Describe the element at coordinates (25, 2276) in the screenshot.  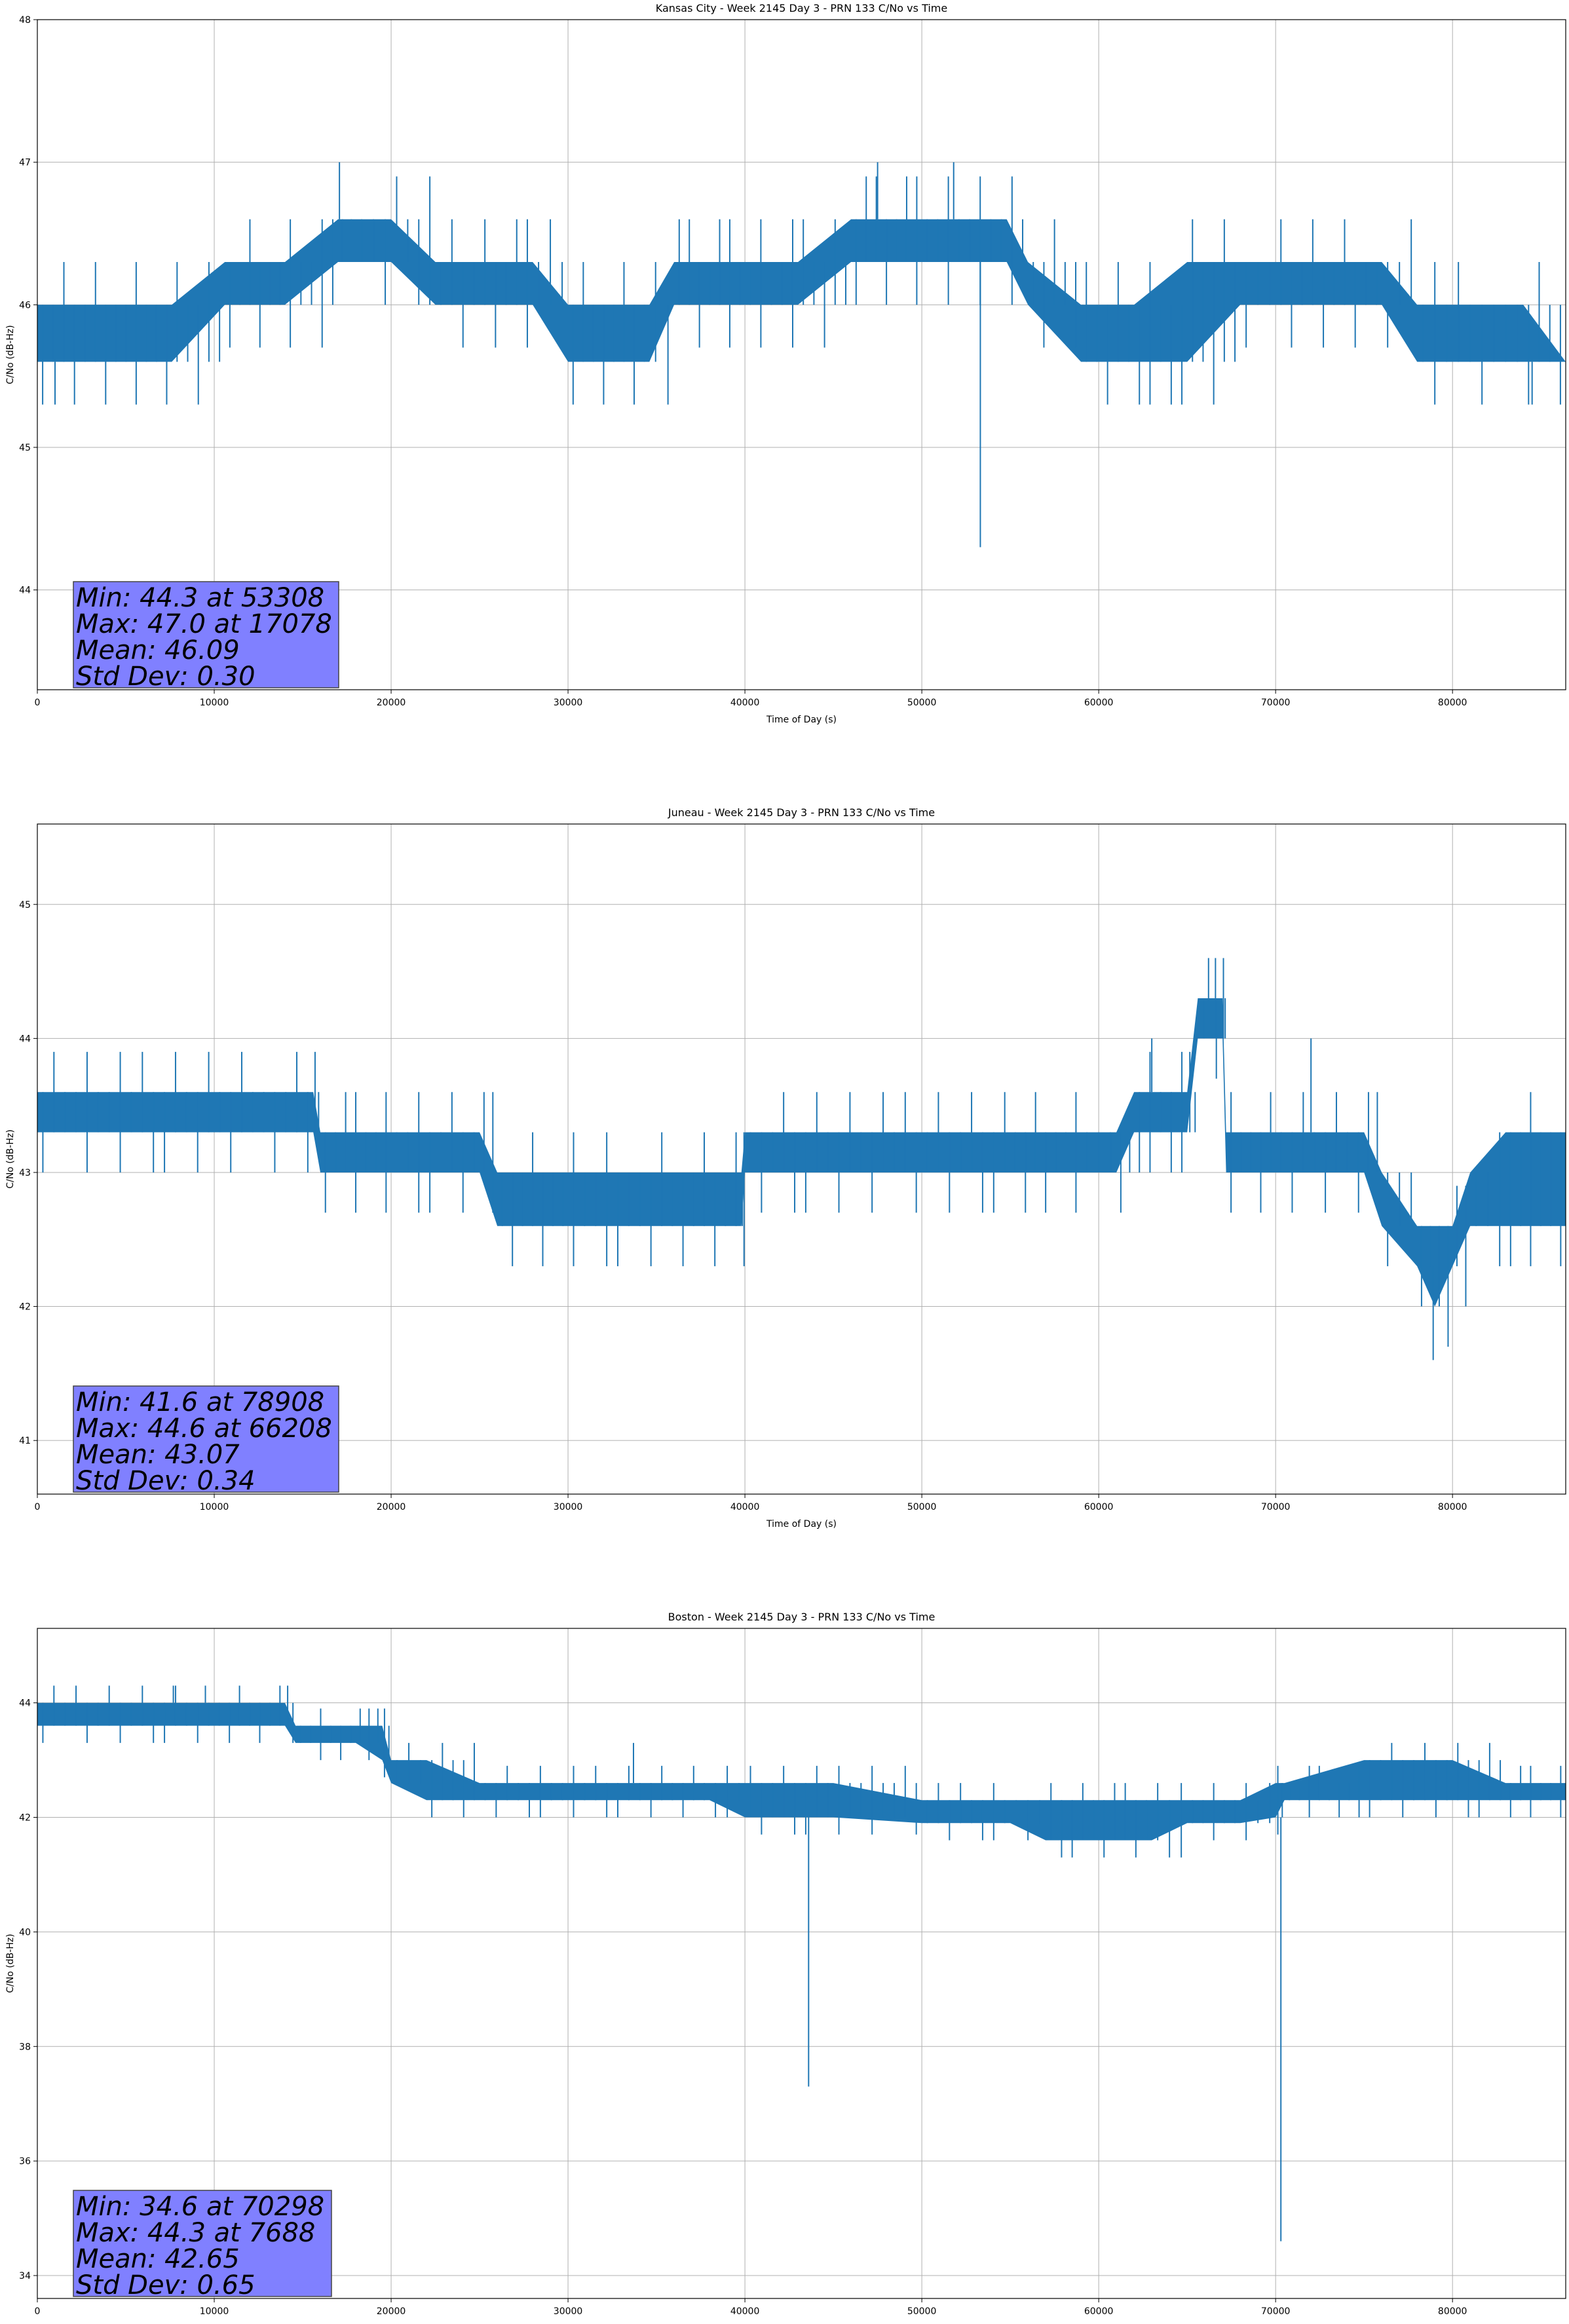
I see `y-tick-label: 34` at that location.